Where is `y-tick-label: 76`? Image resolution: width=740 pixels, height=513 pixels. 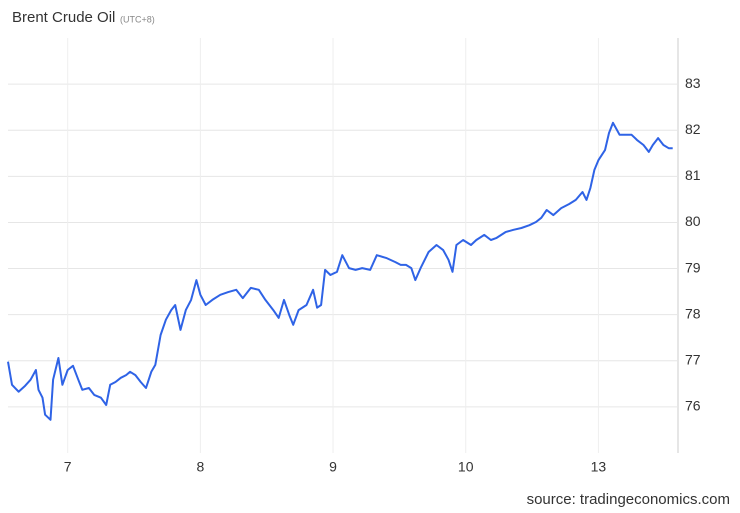
y-tick-label: 76 is located at coordinates (693, 406).